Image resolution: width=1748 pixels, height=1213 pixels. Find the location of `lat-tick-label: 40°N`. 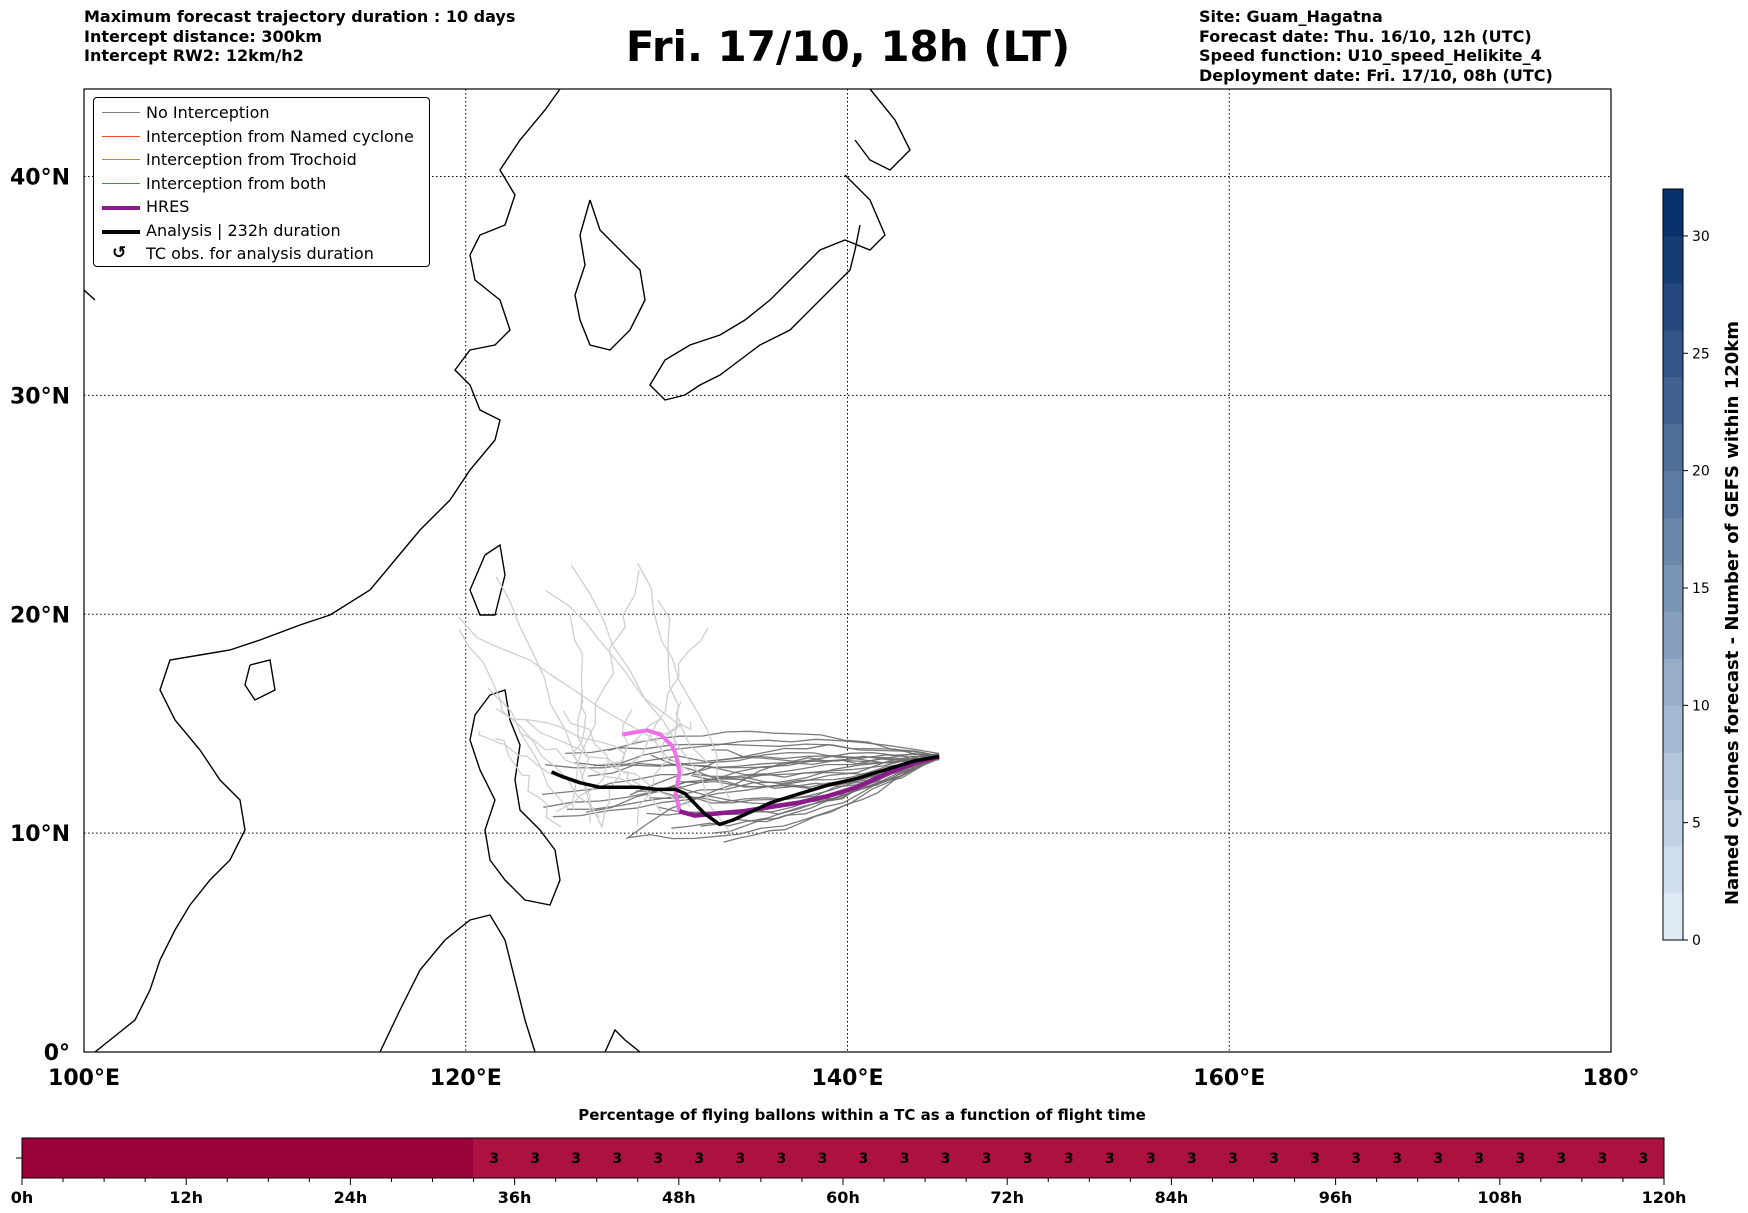

lat-tick-label: 40°N is located at coordinates (40, 178).